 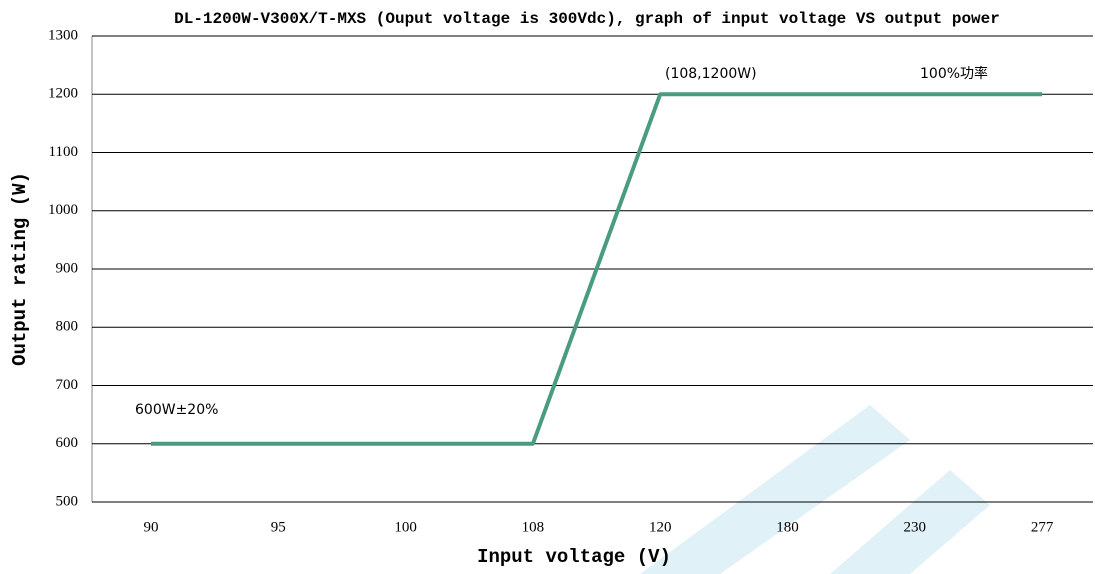 What do you see at coordinates (63, 35) in the screenshot?
I see `y-tick-label: 1300` at bounding box center [63, 35].